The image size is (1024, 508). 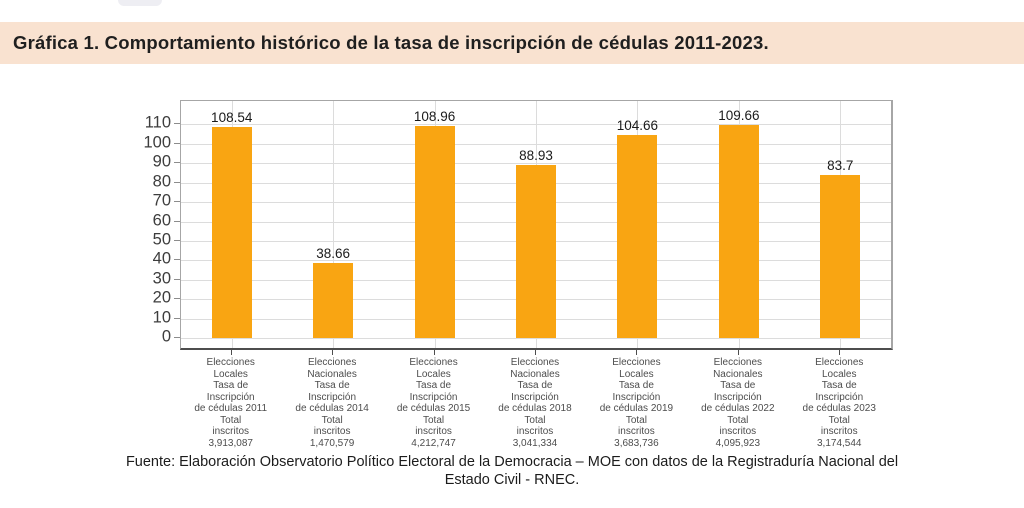 I want to click on x-category-line: 3,174,544, so click(x=839, y=443).